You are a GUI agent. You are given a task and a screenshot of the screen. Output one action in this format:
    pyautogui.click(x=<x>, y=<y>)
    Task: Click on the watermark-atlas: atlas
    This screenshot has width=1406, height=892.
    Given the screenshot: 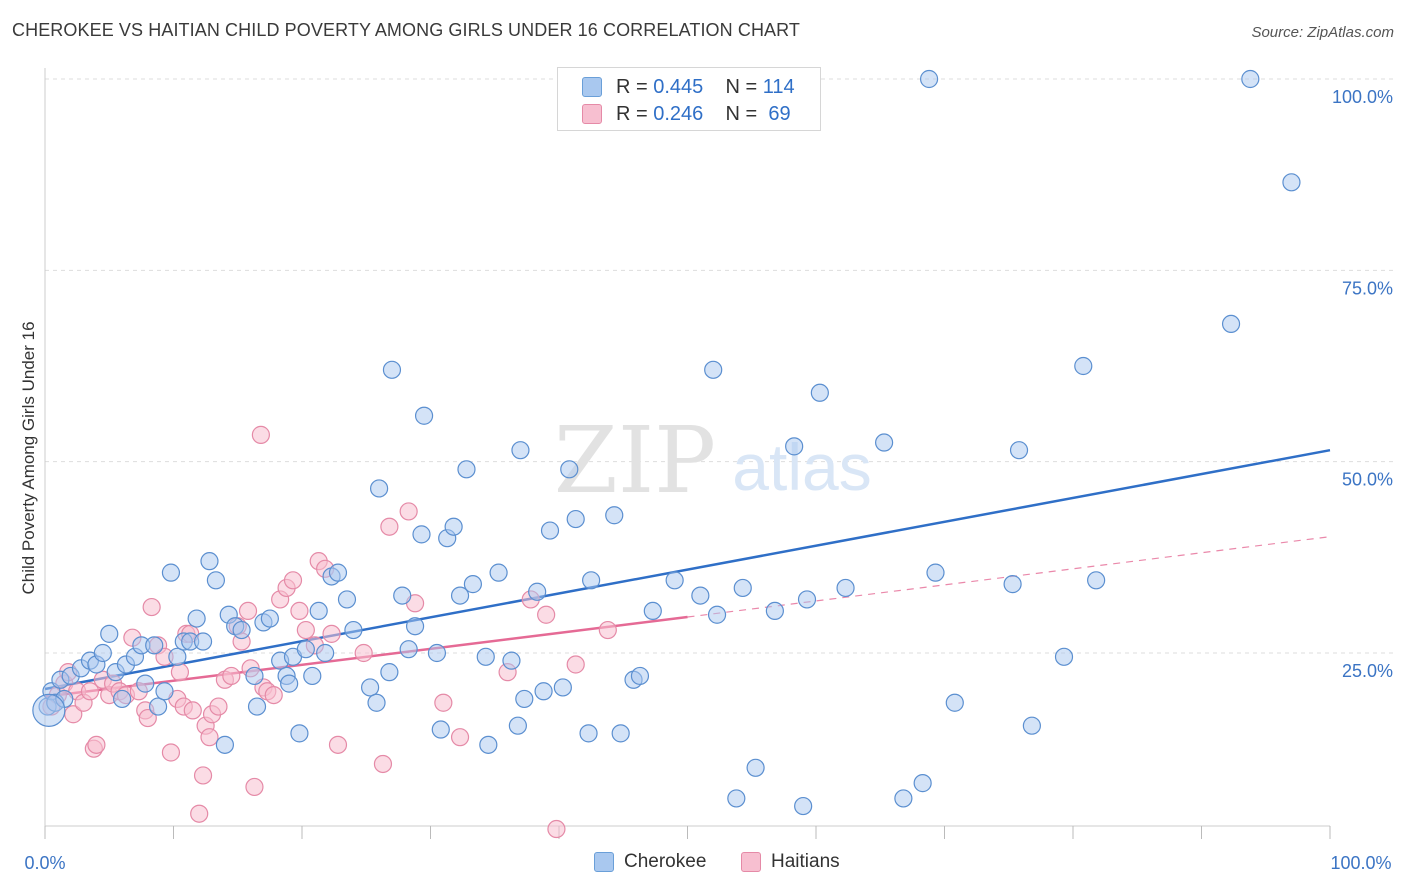 What is the action you would take?
    pyautogui.click(x=801, y=467)
    